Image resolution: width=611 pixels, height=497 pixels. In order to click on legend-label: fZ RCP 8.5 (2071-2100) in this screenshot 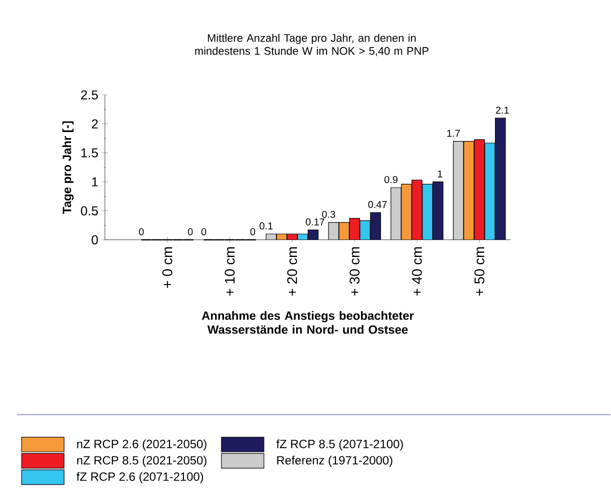, I will do `click(339, 445)`.